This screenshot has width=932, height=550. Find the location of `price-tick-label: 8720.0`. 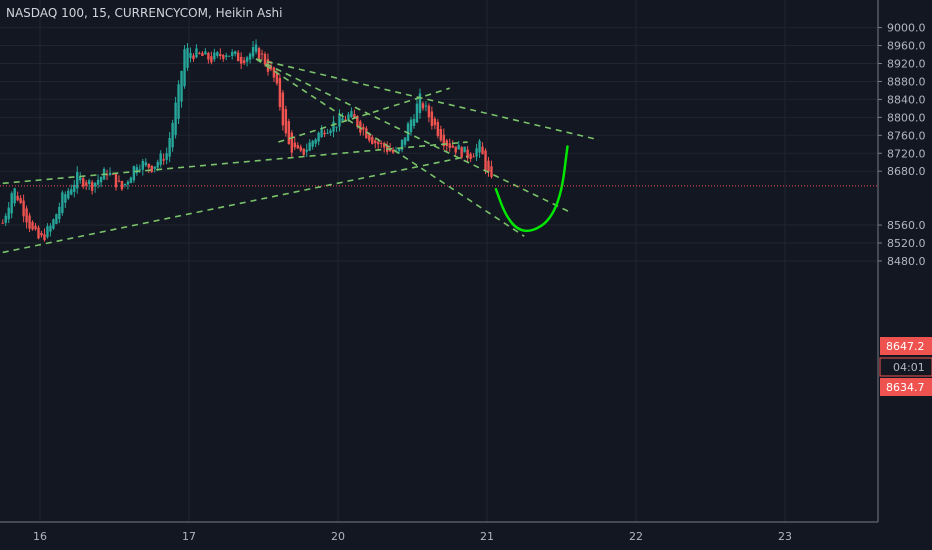

price-tick-label: 8720.0 is located at coordinates (906, 153).